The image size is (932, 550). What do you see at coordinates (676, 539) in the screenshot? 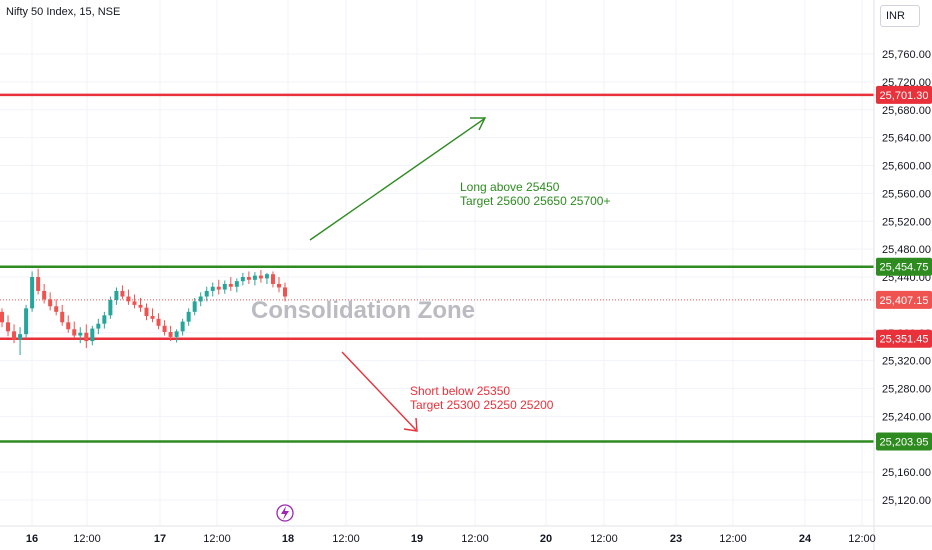
I see `x-tick-label: 23` at bounding box center [676, 539].